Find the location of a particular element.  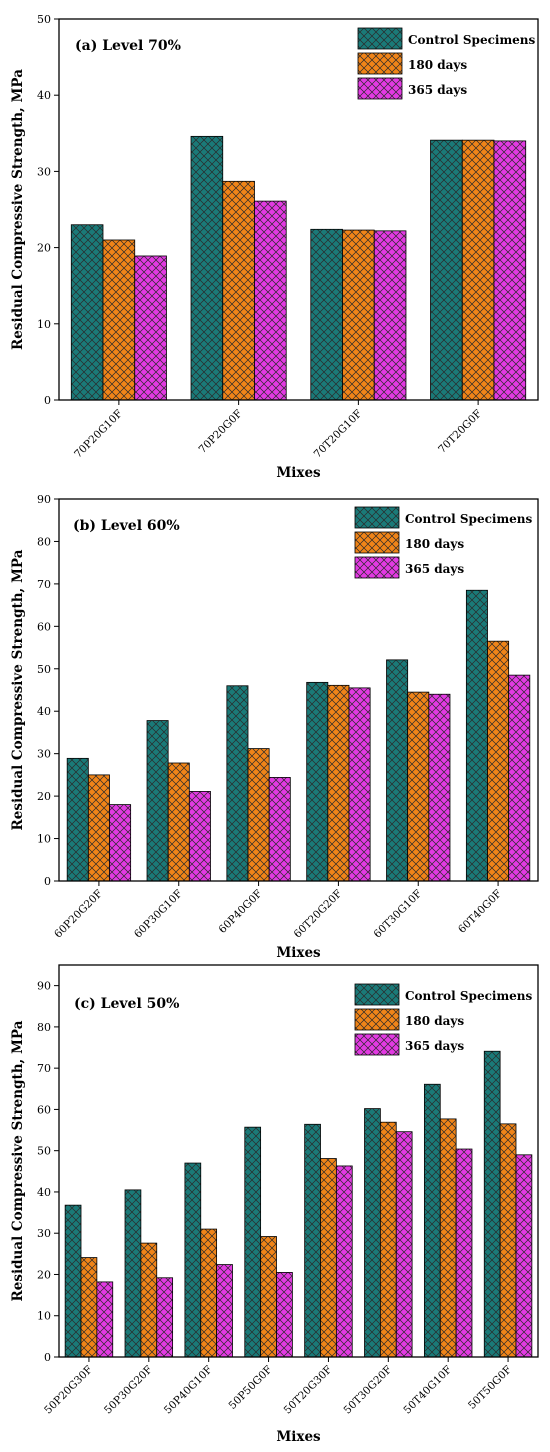

bar-50T30G20F-control is located at coordinates (372, 1233).